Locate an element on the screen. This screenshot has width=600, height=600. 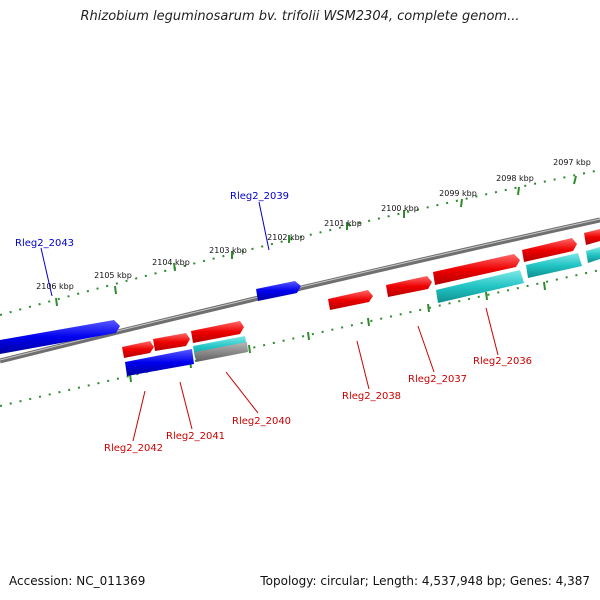
scale-label: 2099 kbp is located at coordinates (458, 193).